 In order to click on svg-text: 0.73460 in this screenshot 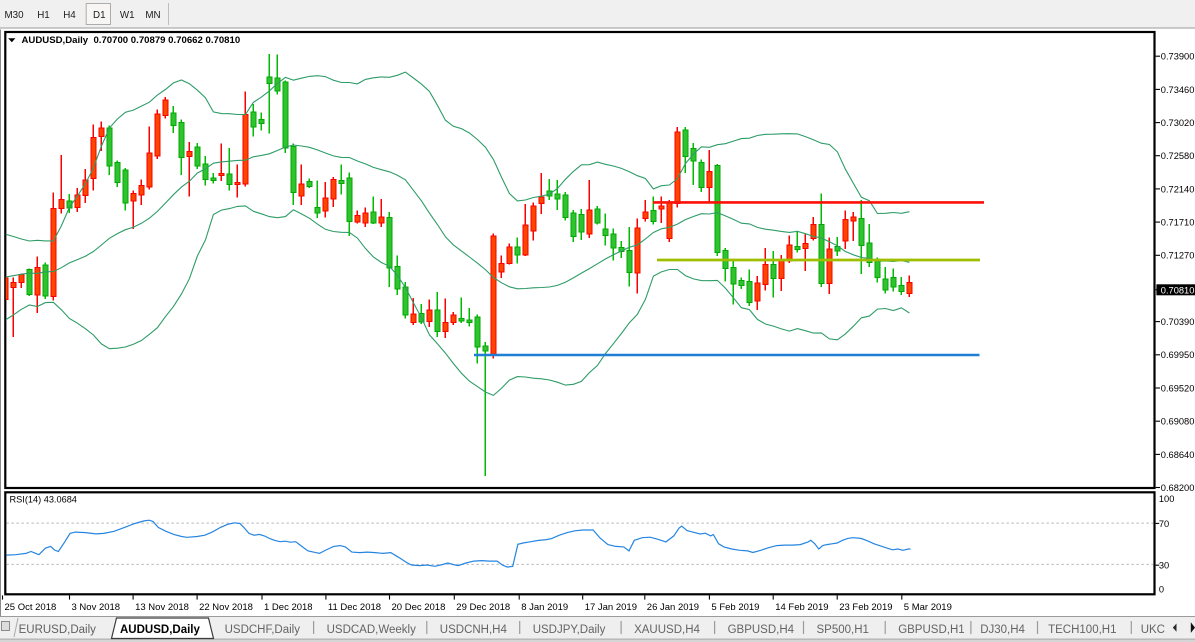, I will do `click(1178, 90)`.